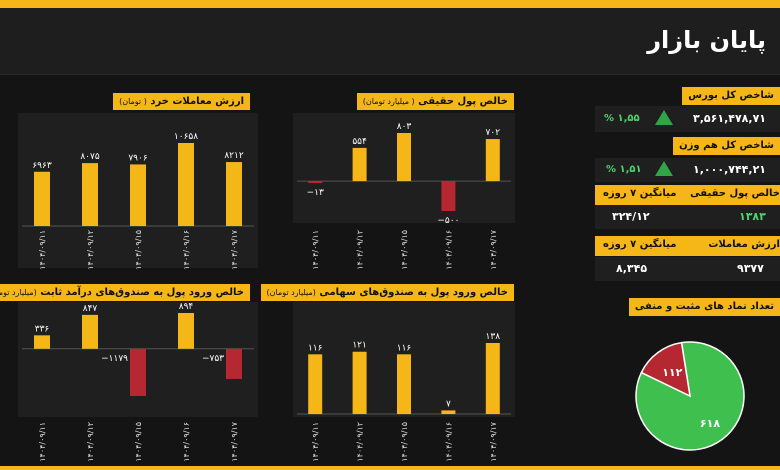 The image size is (780, 470). I want to click on retail-trade-value-label: ۸۲۱۲, so click(234, 156).